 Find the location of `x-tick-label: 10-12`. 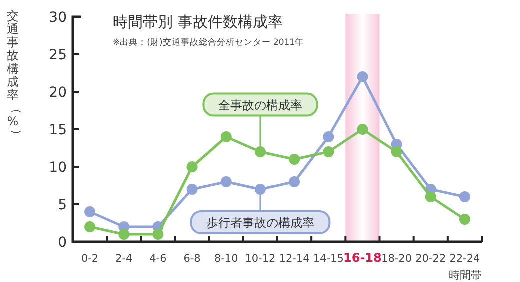

x-tick-label: 10-12 is located at coordinates (260, 259).